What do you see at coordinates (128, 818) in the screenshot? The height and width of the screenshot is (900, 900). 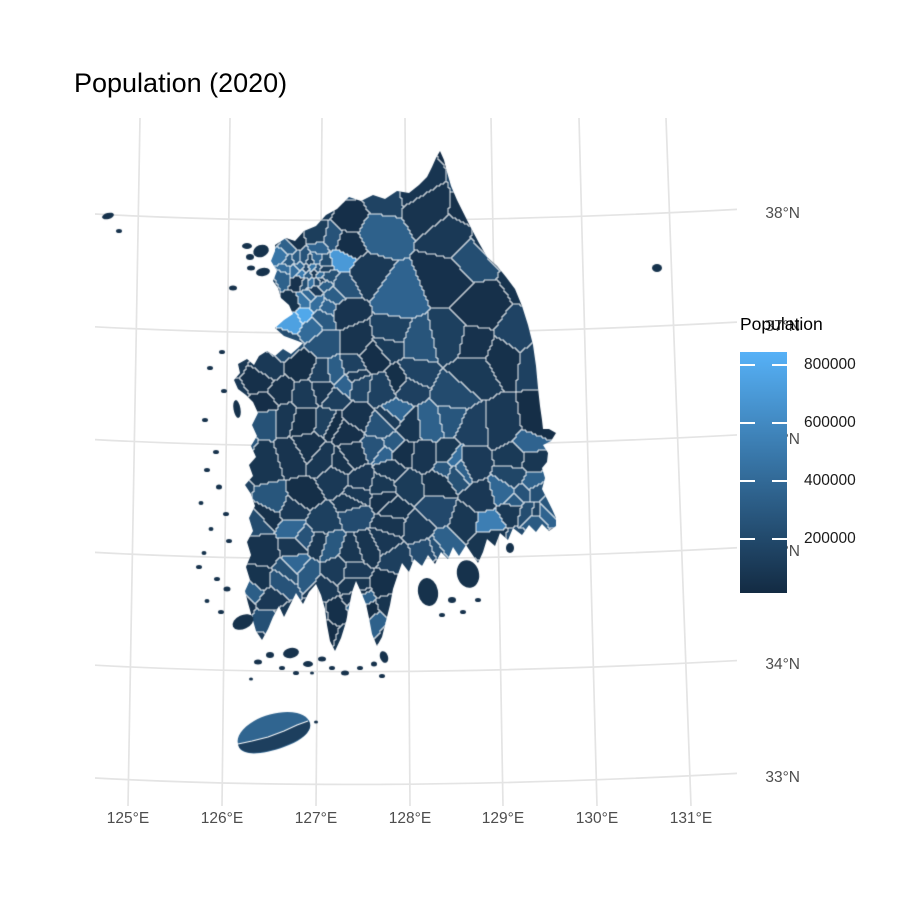 I see `x-tick-label: 125°E` at bounding box center [128, 818].